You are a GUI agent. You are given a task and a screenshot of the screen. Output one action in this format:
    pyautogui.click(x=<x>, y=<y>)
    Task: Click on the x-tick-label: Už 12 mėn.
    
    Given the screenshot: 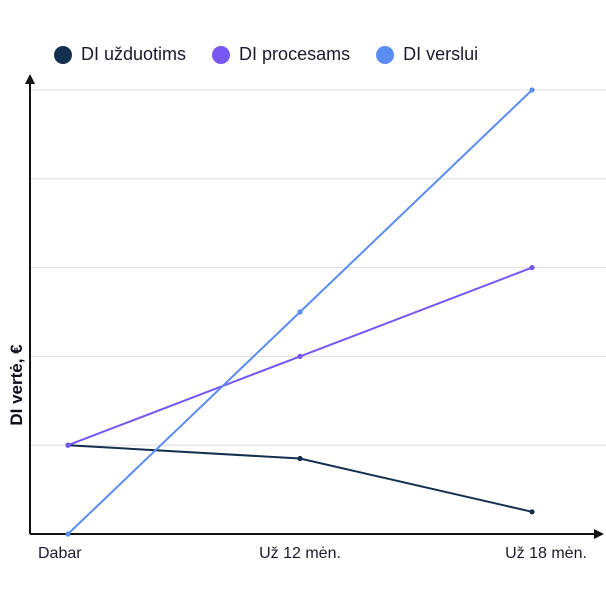 What is the action you would take?
    pyautogui.click(x=300, y=553)
    